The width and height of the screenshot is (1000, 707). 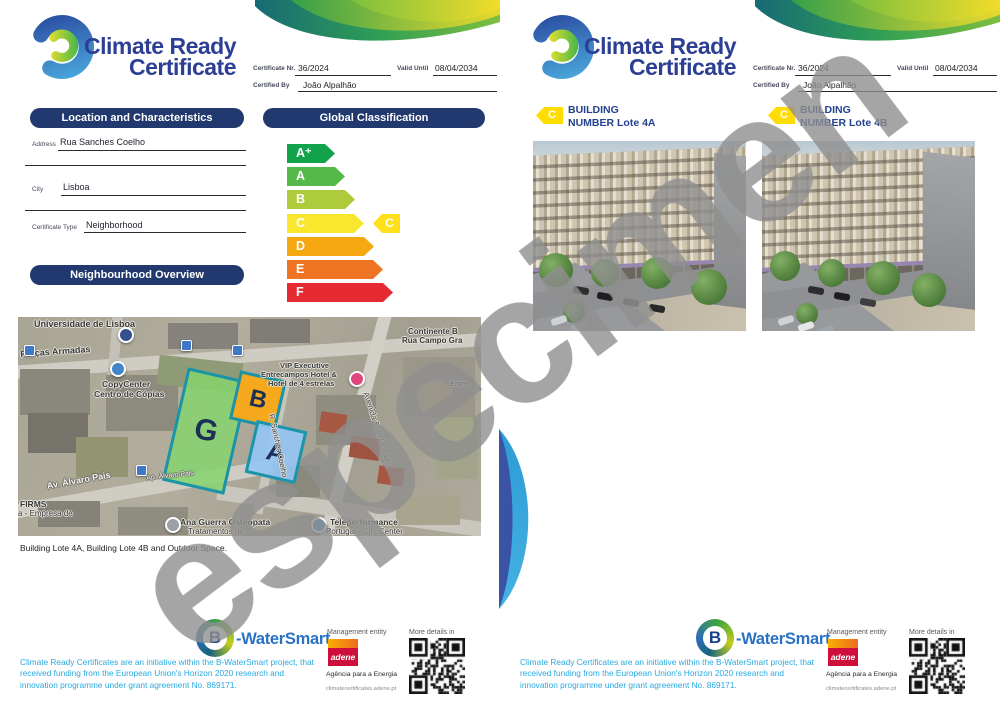 I want to click on address-label: Address, so click(x=44, y=144).